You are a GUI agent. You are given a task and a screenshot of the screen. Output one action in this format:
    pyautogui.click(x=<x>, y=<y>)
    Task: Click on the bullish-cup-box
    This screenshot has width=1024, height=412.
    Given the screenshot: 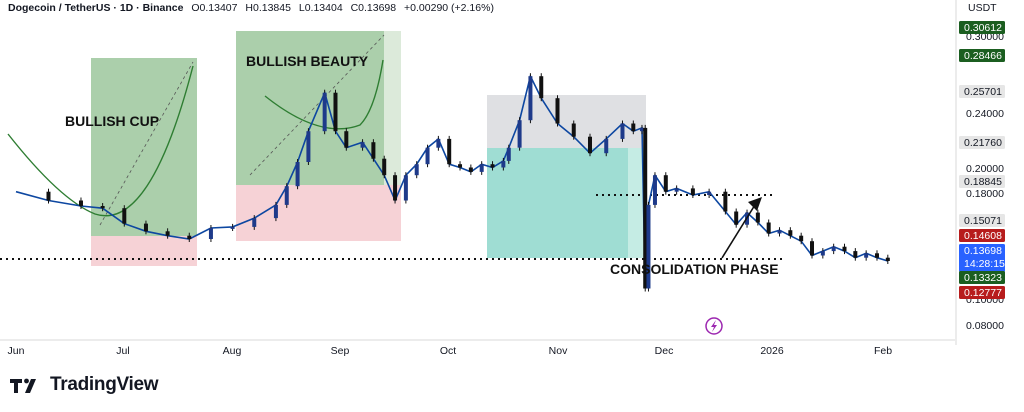 What is the action you would take?
    pyautogui.click(x=144, y=147)
    